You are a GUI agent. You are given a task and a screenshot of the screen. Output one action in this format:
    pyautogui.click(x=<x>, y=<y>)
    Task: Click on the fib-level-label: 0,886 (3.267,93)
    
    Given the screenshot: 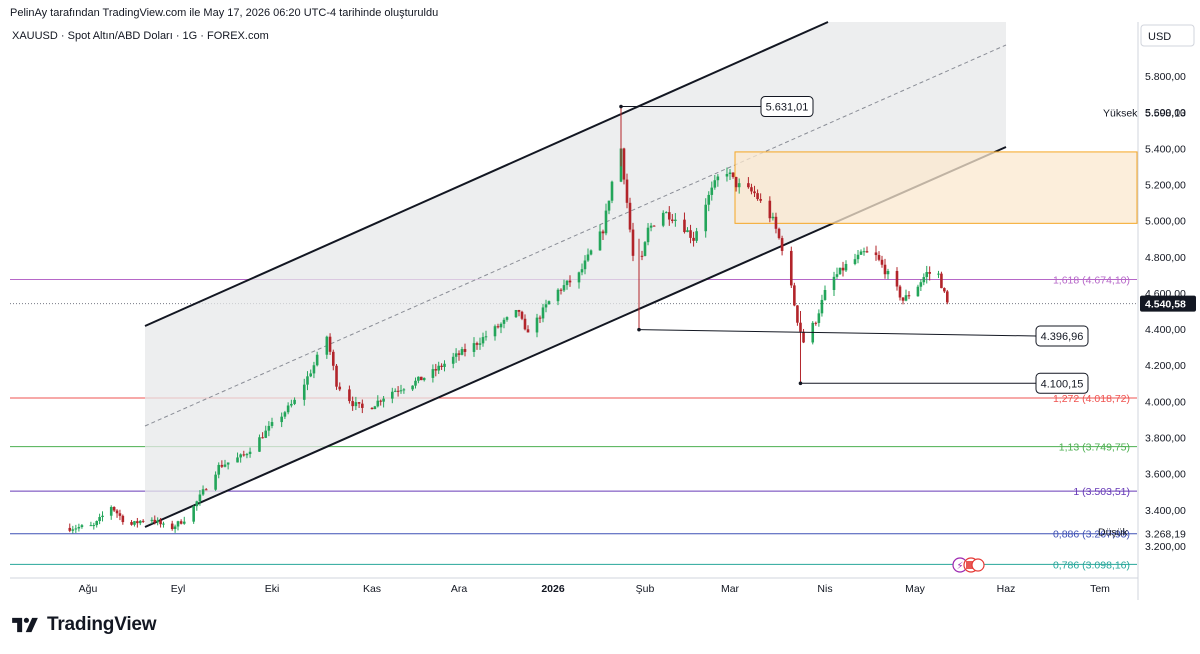 What is the action you would take?
    pyautogui.click(x=1091, y=535)
    